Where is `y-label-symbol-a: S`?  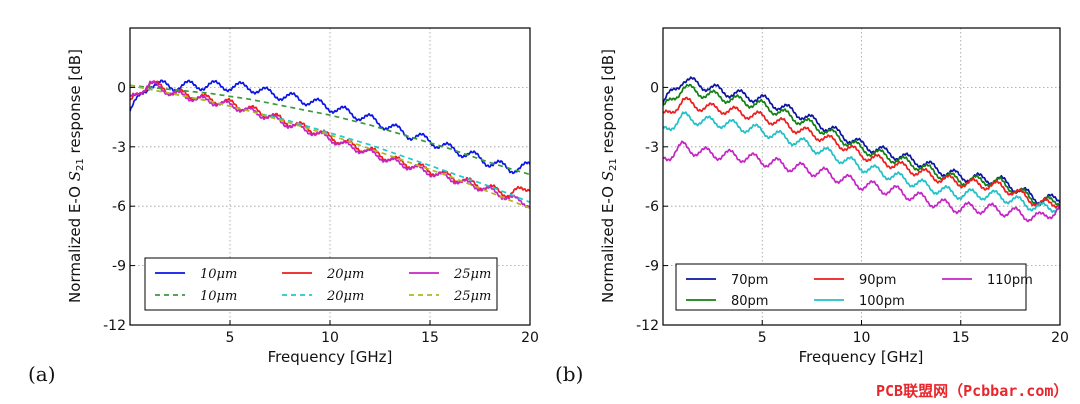 y-label-symbol-a: S is located at coordinates (75, 176).